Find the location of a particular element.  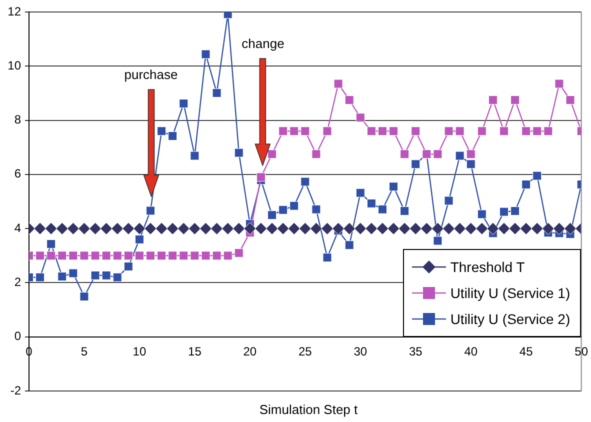

x-tick-label: 30 is located at coordinates (361, 351).